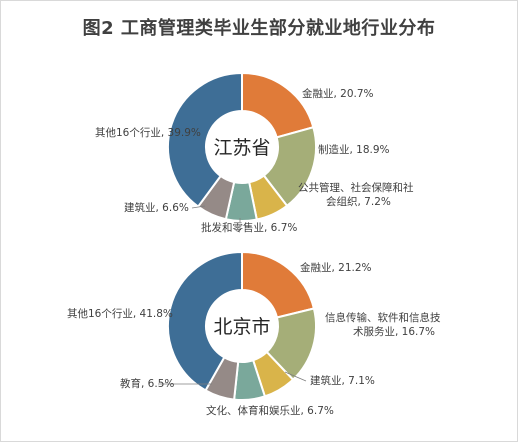  What do you see at coordinates (147, 383) in the screenshot?
I see `slice-label-2-5: 教育, 6.5%` at bounding box center [147, 383].